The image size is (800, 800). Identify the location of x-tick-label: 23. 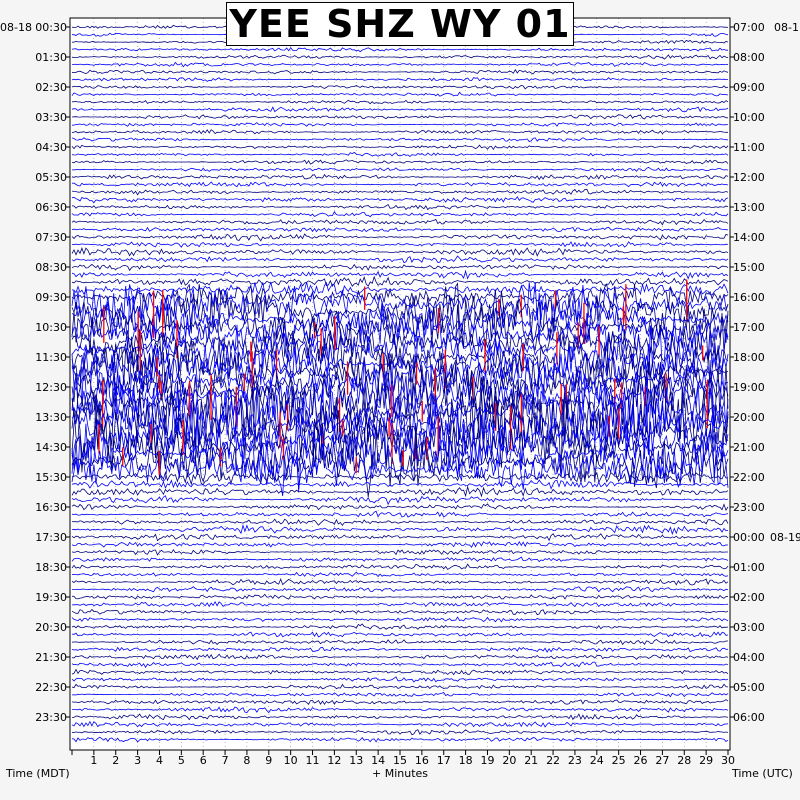
(575, 760).